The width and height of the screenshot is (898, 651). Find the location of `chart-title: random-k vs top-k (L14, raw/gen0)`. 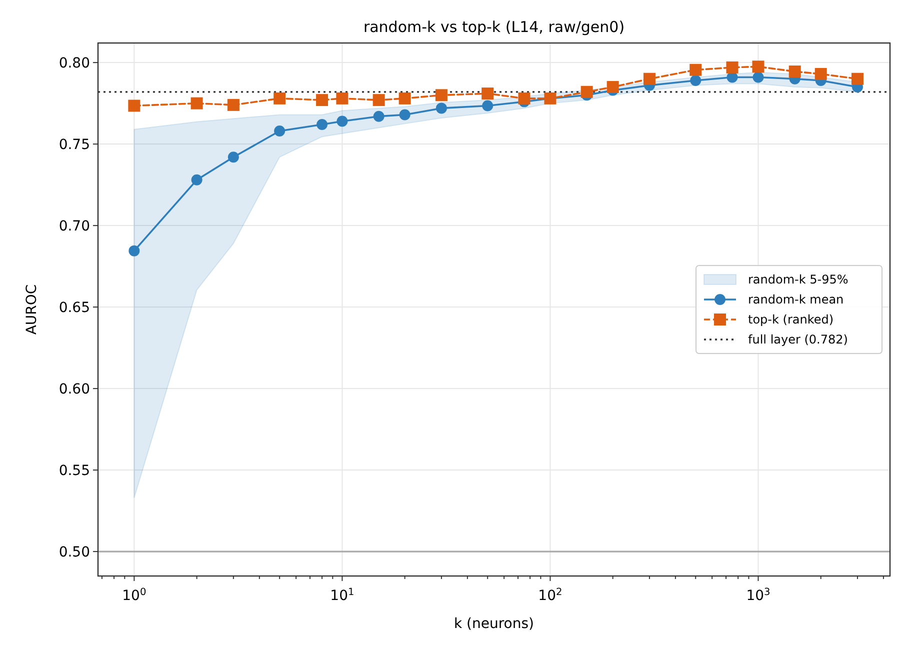

chart-title: random-k vs top-k (L14, raw/gen0) is located at coordinates (494, 27).